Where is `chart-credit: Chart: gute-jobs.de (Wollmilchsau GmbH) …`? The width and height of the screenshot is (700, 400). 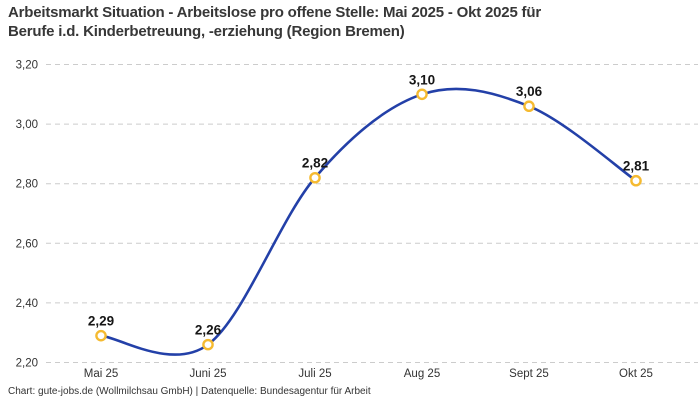 chart-credit: Chart: gute-jobs.de (Wollmilchsau GmbH) … is located at coordinates (189, 391).